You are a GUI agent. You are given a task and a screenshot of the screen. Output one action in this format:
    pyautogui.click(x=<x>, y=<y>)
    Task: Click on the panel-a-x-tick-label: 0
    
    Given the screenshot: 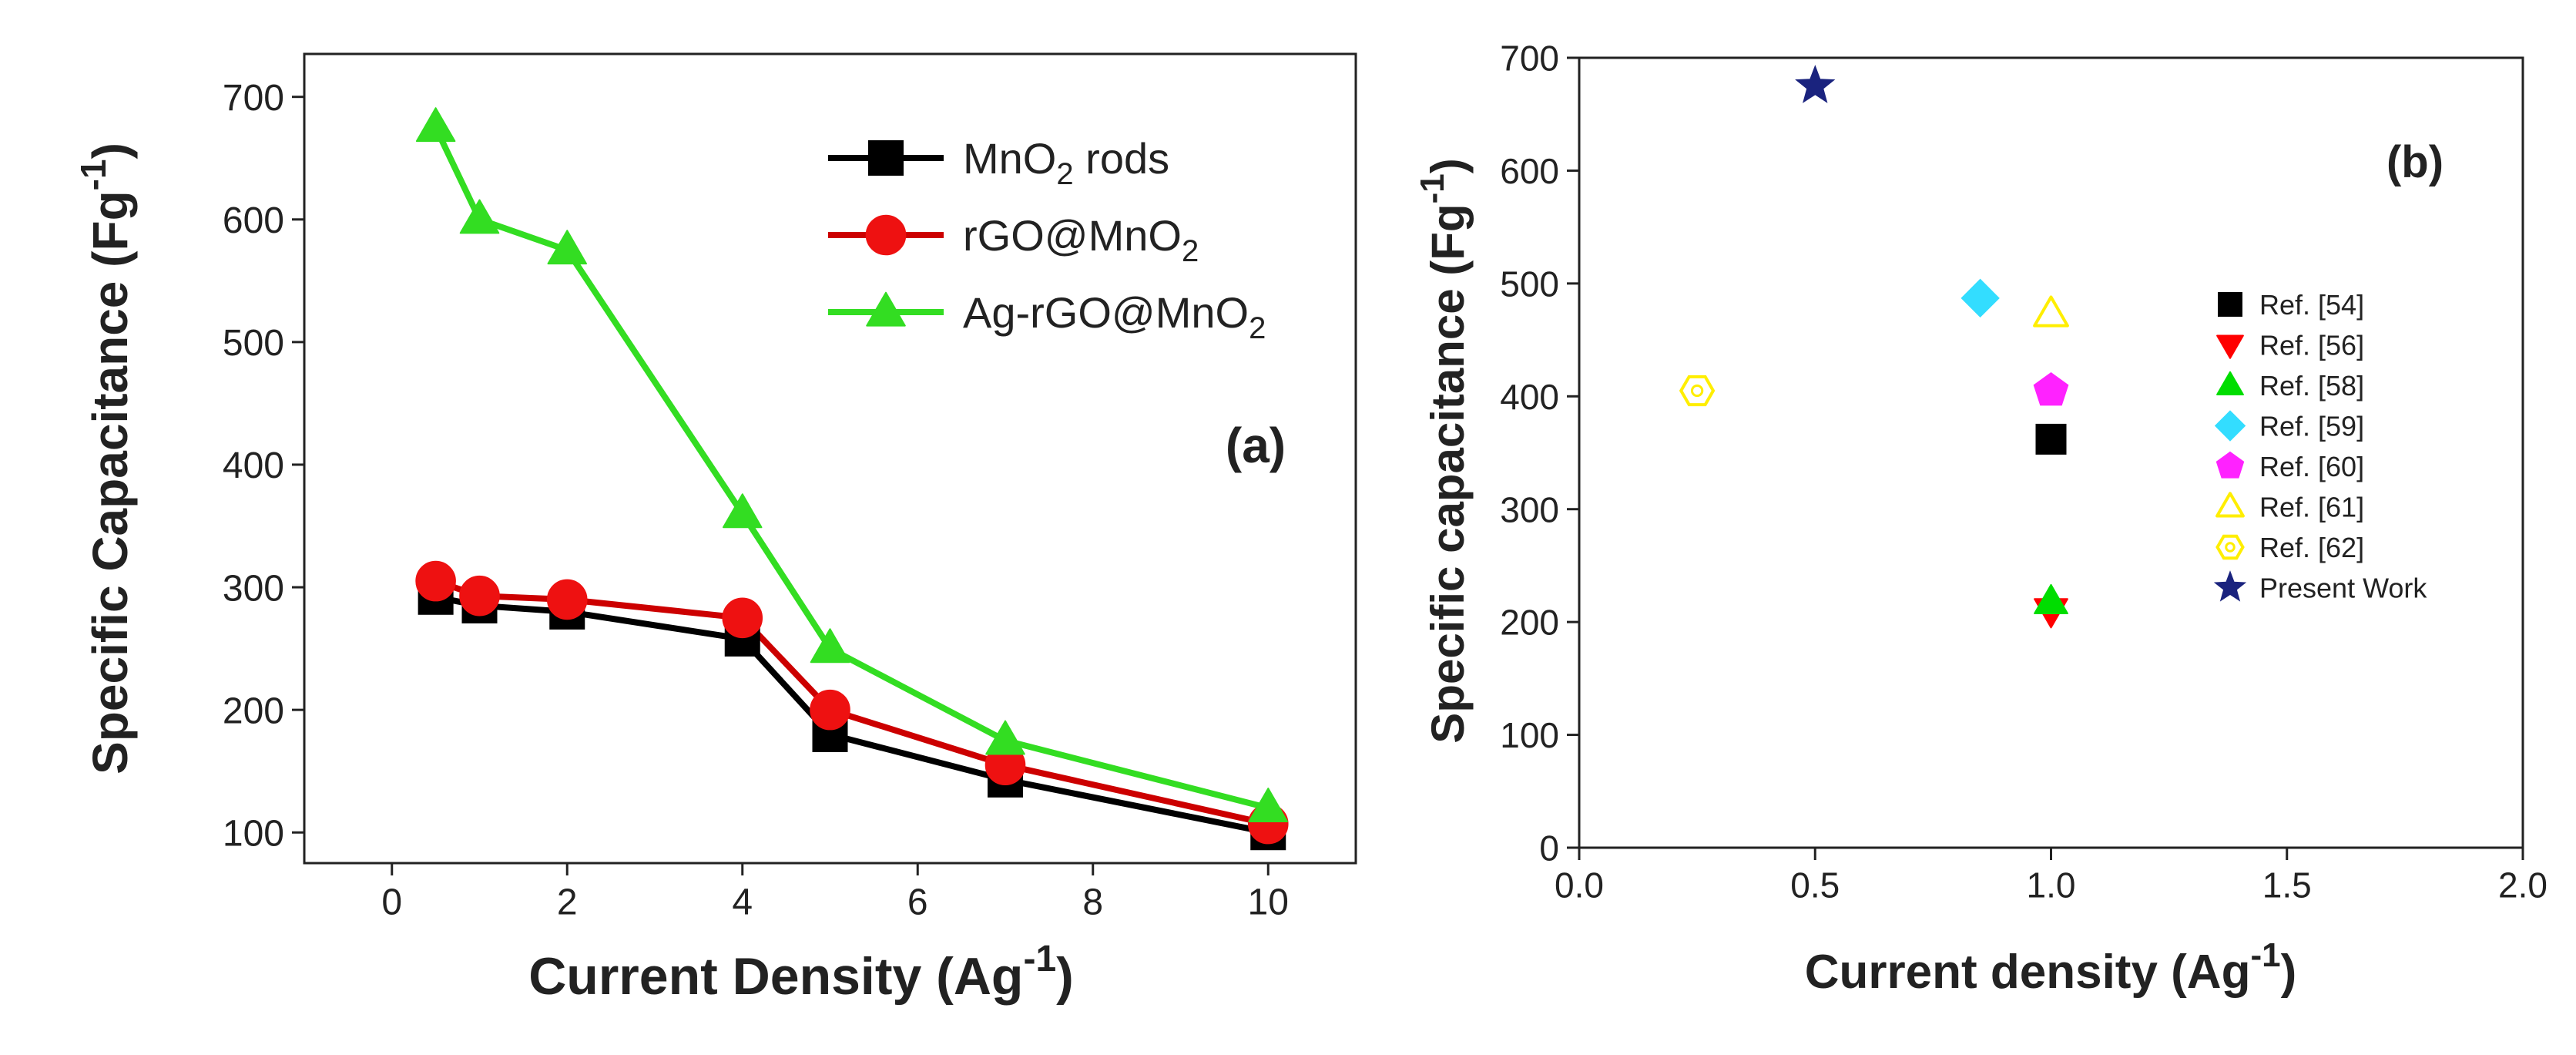 What is the action you would take?
    pyautogui.click(x=391, y=902)
    